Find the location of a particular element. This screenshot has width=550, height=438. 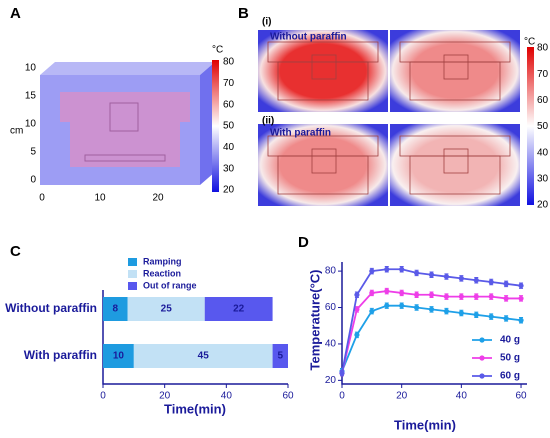

colorbar-tick: 20 is located at coordinates (543, 205).